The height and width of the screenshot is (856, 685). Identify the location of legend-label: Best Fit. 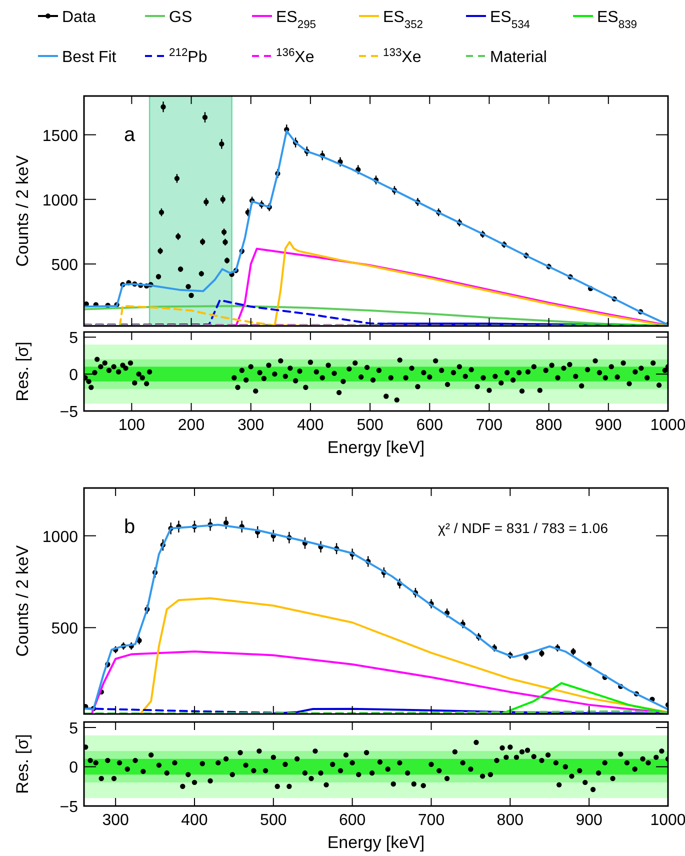
(89, 57).